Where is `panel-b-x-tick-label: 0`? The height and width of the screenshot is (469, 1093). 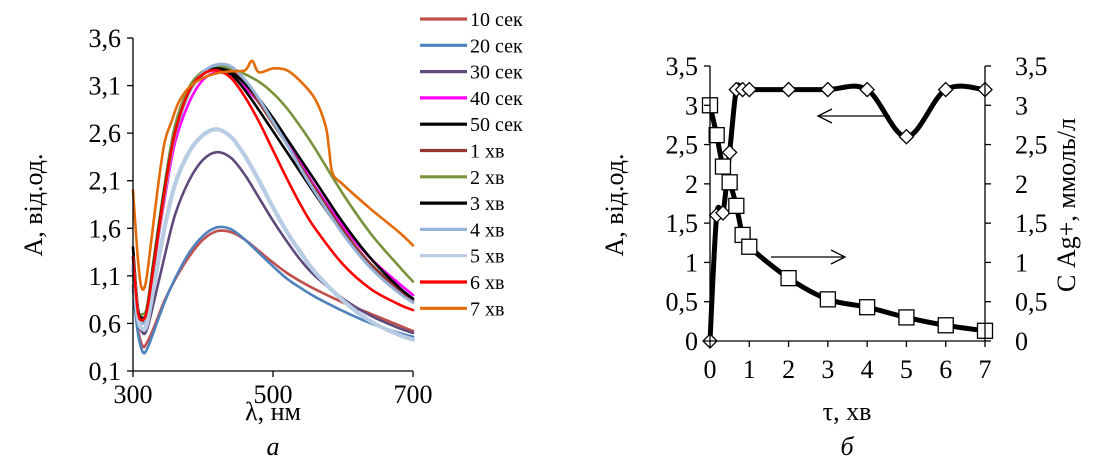
panel-b-x-tick-label: 0 is located at coordinates (710, 369).